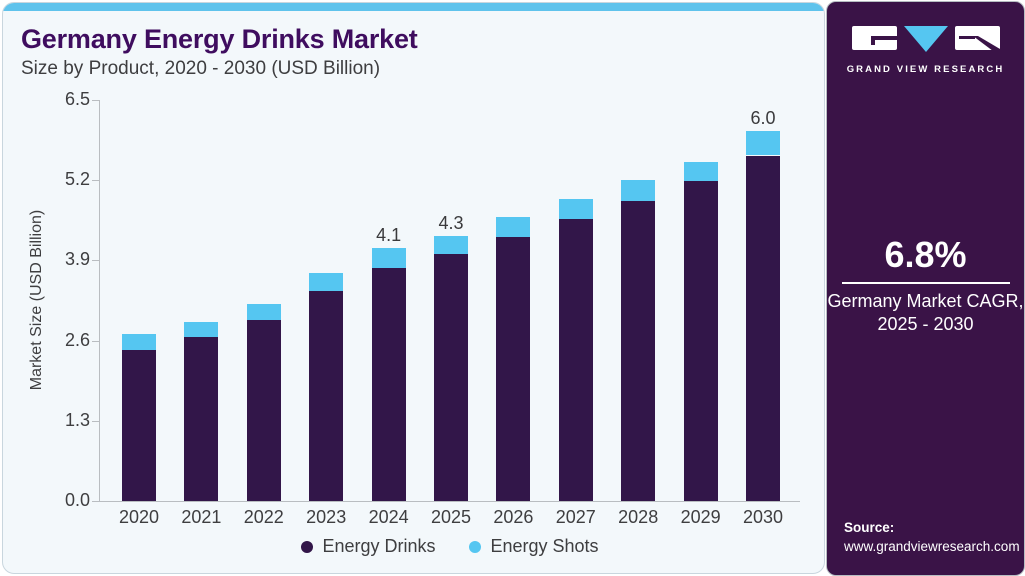  What do you see at coordinates (869, 527) in the screenshot?
I see `source-label: Source:` at bounding box center [869, 527].